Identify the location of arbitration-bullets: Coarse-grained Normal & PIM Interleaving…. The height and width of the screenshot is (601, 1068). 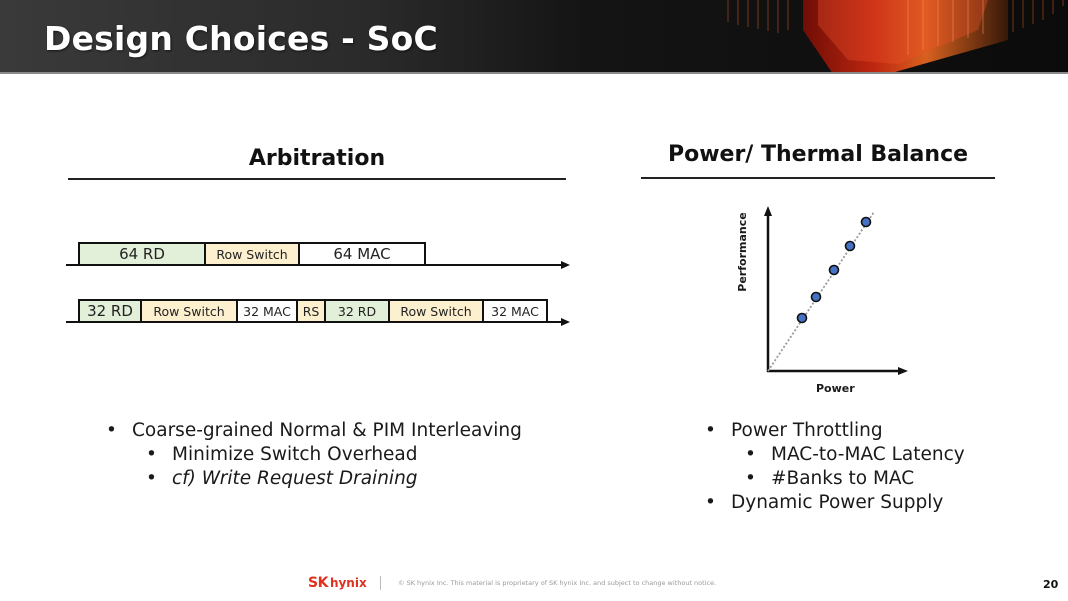
(314, 455).